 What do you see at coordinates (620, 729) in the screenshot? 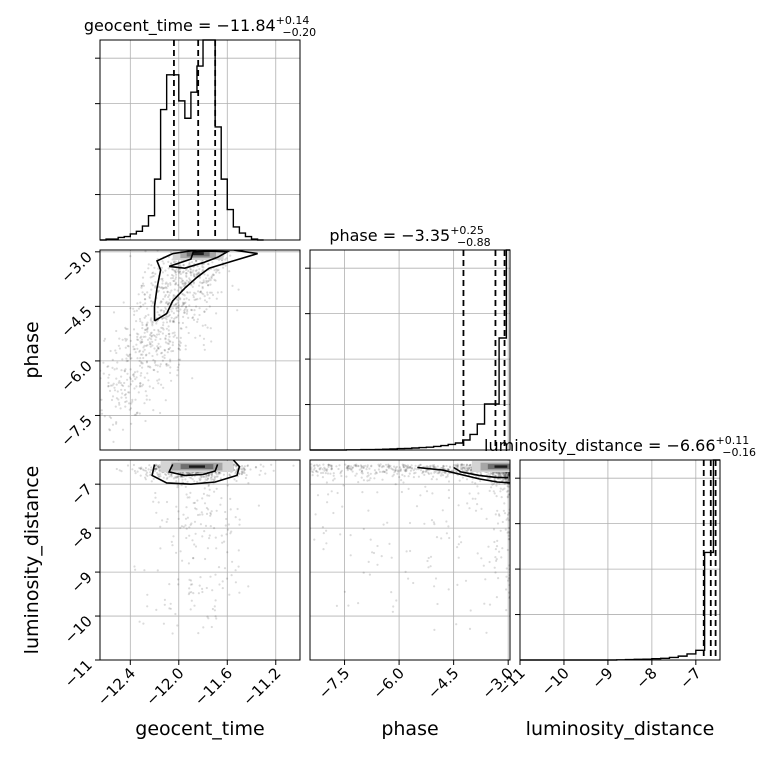
I see `xlabel-luminosity-distance: luminosity_distance` at bounding box center [620, 729].